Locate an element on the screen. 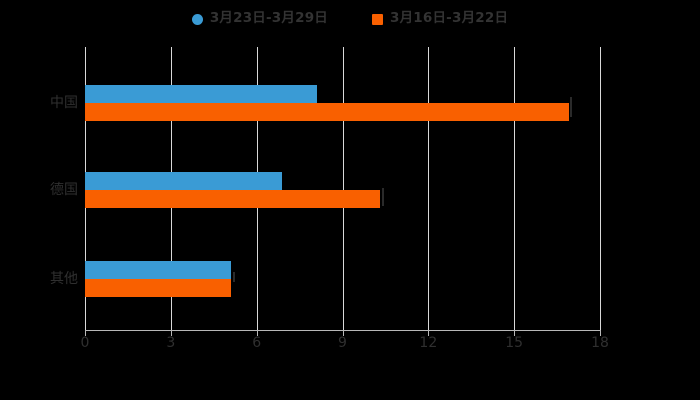 This screenshot has width=700, height=400. x-tick-label: 9 is located at coordinates (342, 343).